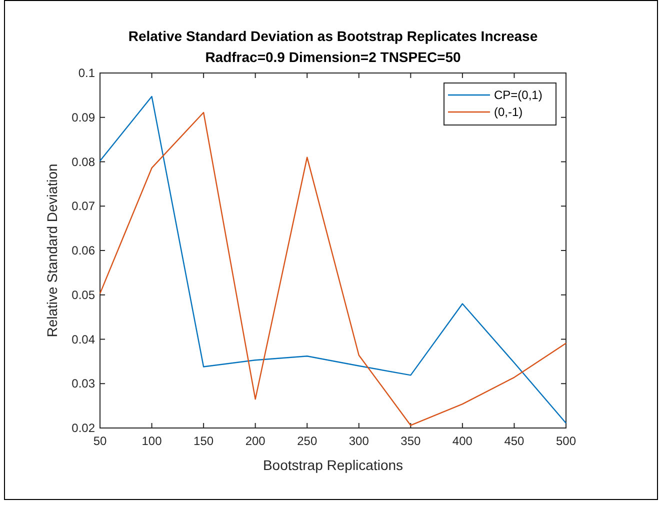 This screenshot has height=508, width=661. Describe the element at coordinates (333, 36) in the screenshot. I see `chart-title: Relative Standard Deviation as Bootstrap Replicates Increase` at that location.